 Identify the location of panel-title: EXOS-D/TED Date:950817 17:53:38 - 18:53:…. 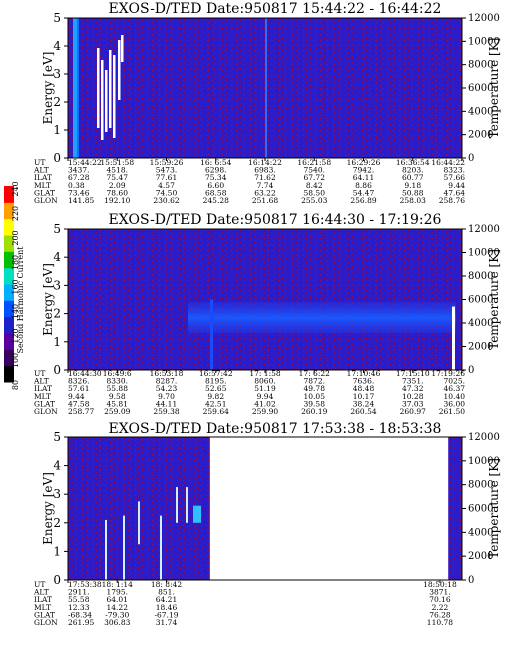
(275, 429).